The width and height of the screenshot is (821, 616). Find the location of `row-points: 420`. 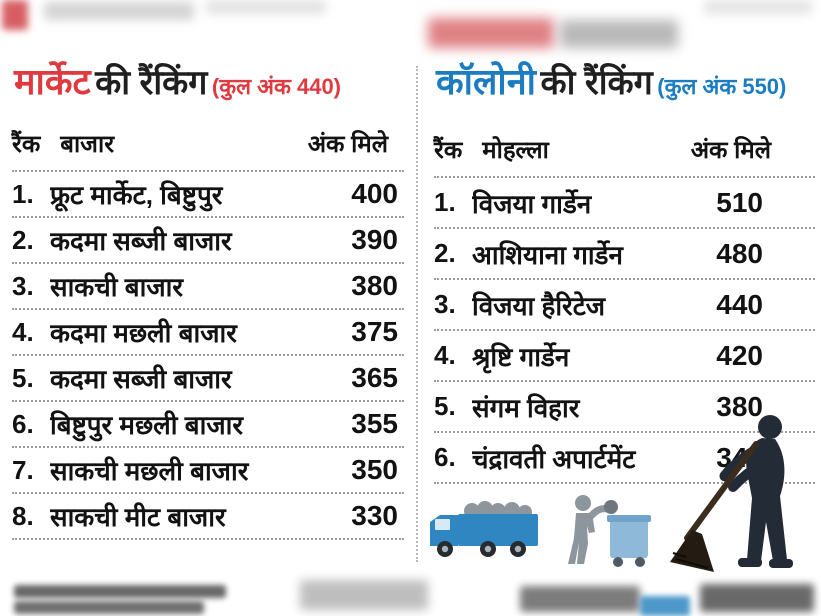

row-points: 420 is located at coordinates (739, 355).